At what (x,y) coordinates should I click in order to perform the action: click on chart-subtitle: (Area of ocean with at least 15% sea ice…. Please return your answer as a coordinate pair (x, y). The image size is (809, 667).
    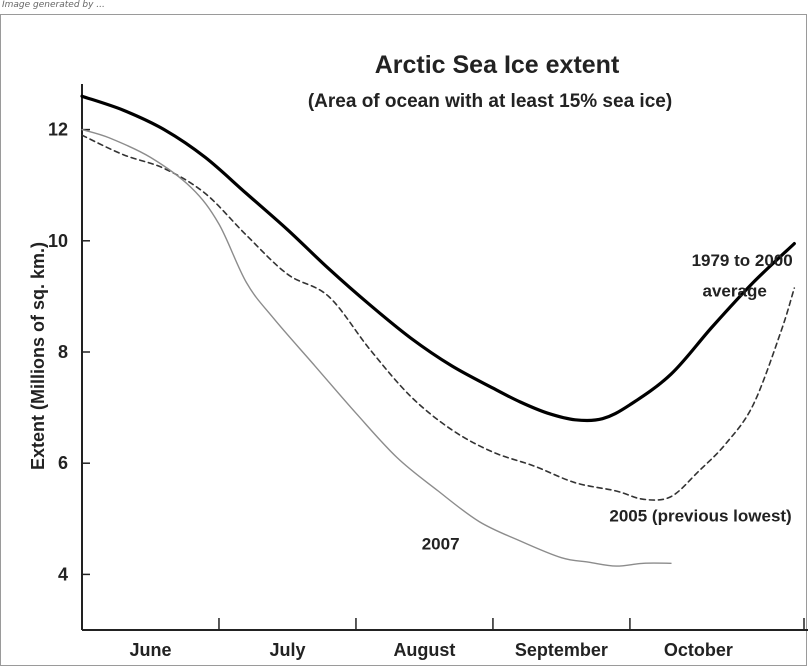
    Looking at the image, I should click on (490, 101).